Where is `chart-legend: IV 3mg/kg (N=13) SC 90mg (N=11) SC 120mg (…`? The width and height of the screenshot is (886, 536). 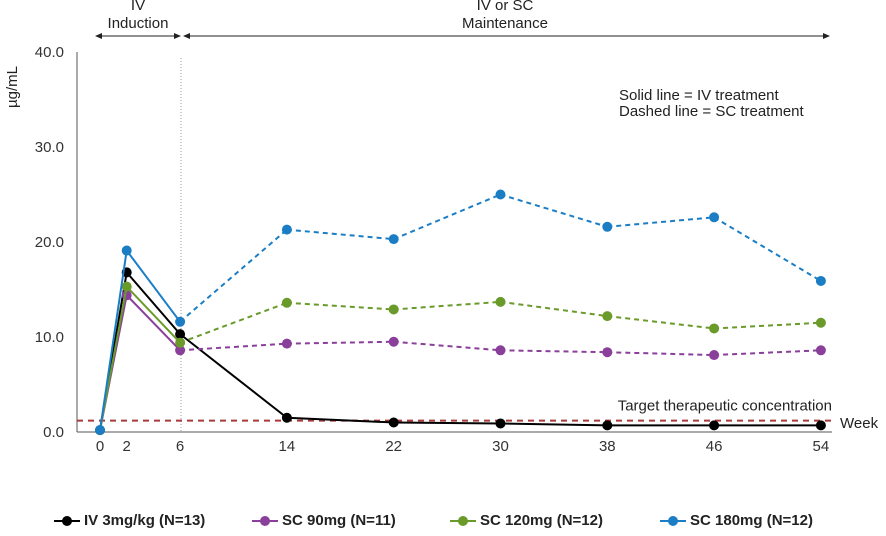 chart-legend: IV 3mg/kg (N=13) SC 90mg (N=11) SC 120mg (… is located at coordinates (443, 524).